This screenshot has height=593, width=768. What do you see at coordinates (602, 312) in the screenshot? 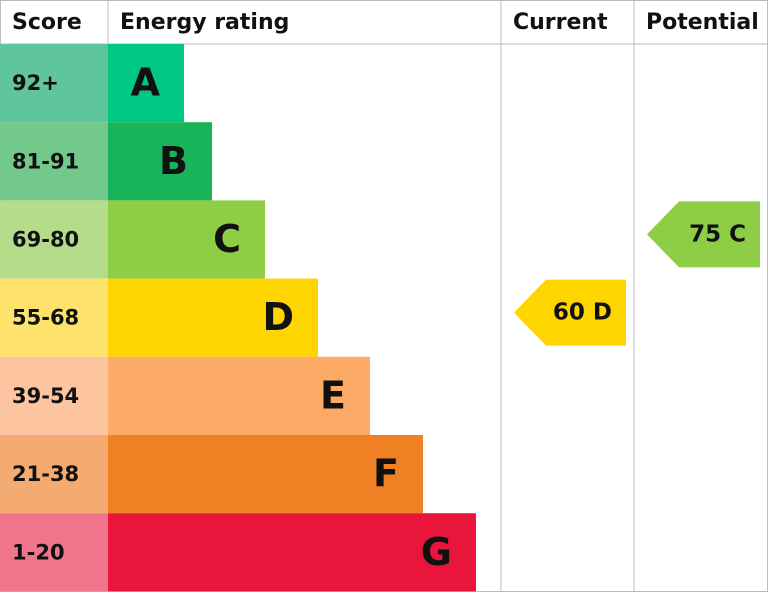
I see `current-rating: D` at bounding box center [602, 312].